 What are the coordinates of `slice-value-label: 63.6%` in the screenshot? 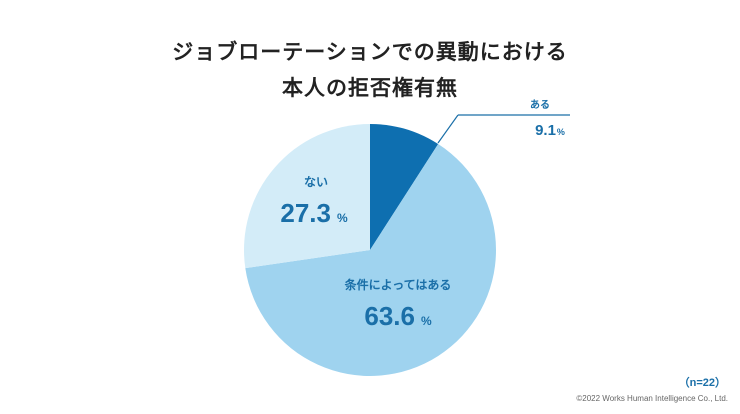 It's located at (398, 316).